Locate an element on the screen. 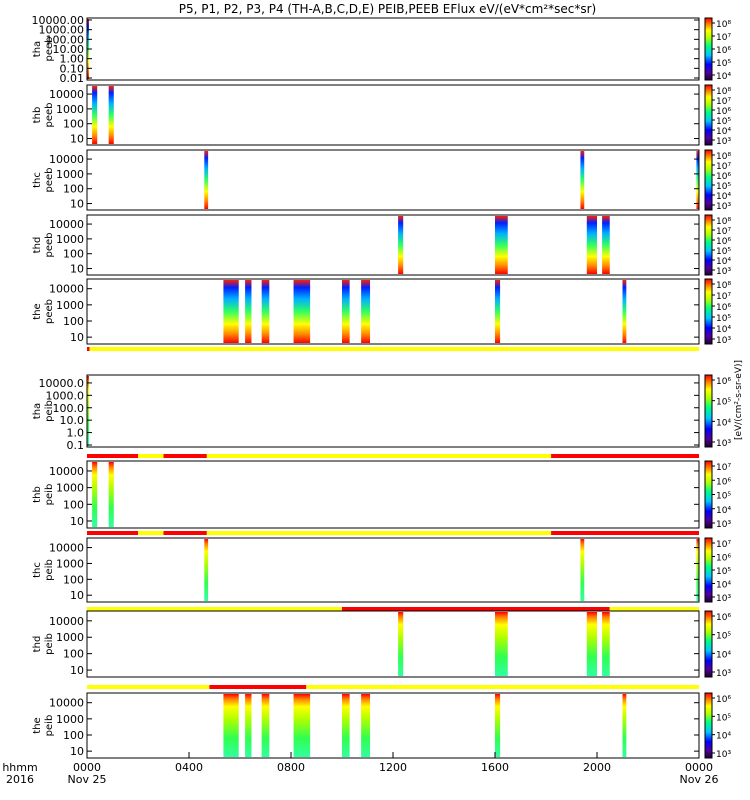 The height and width of the screenshot is (800, 750). x-axis-year: 2016 is located at coordinates (20, 779).